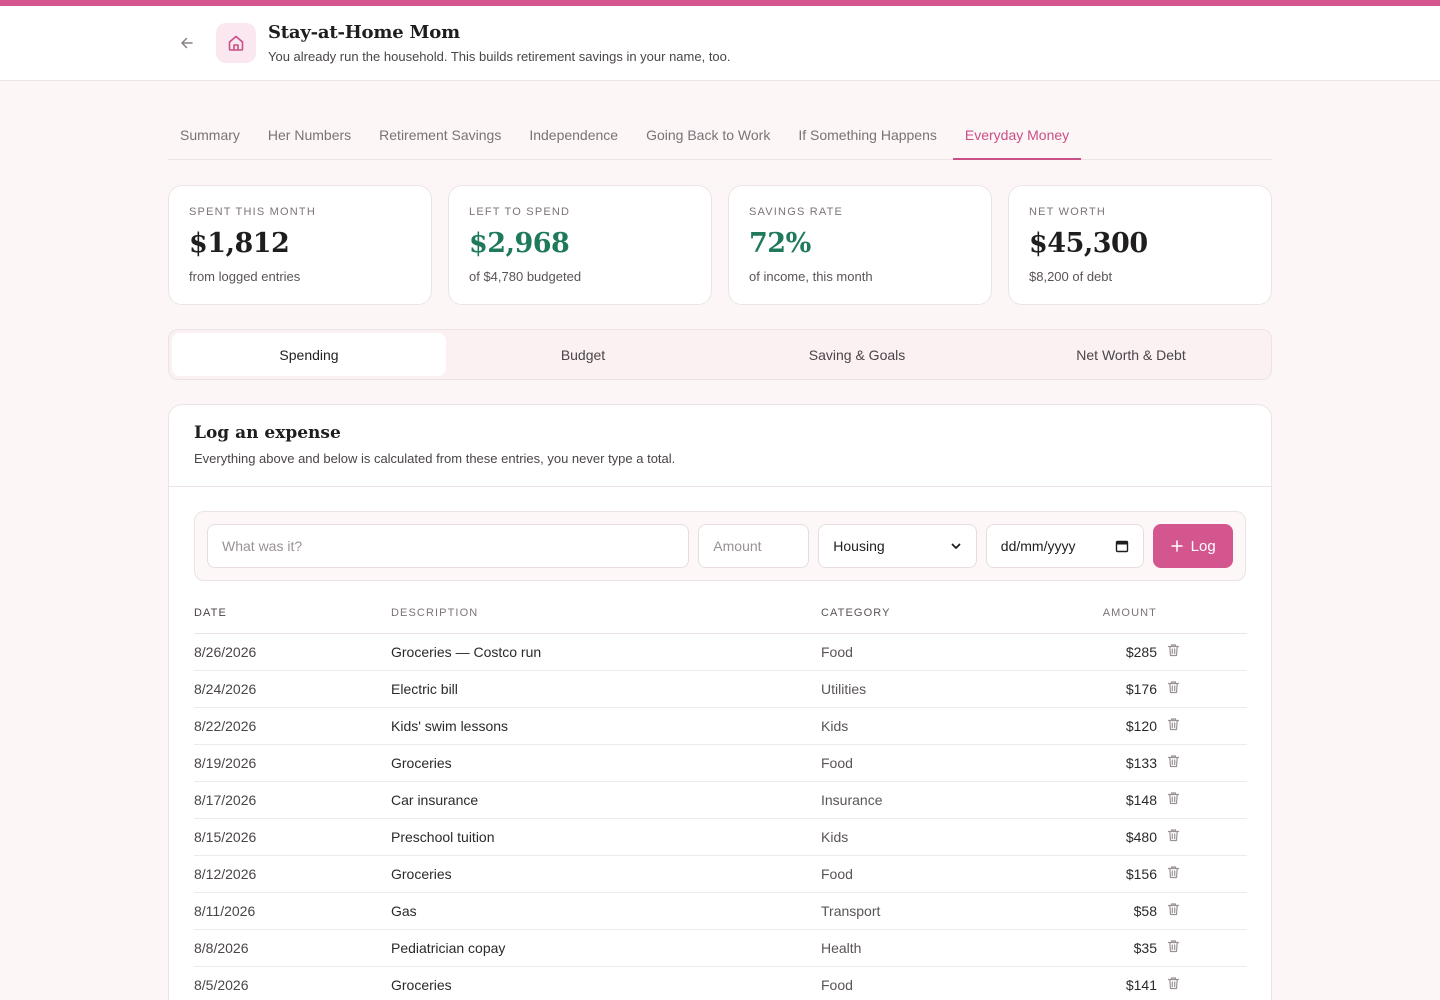 The width and height of the screenshot is (1440, 1000). I want to click on expense-form: Housing dd/mm/yyyy Log, so click(720, 546).